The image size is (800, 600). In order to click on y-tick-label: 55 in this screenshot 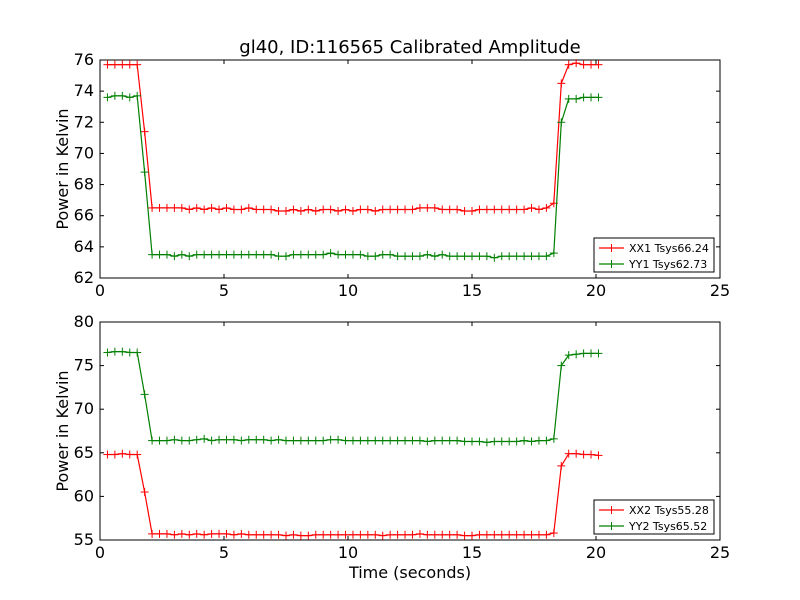, I will do `click(84, 539)`.